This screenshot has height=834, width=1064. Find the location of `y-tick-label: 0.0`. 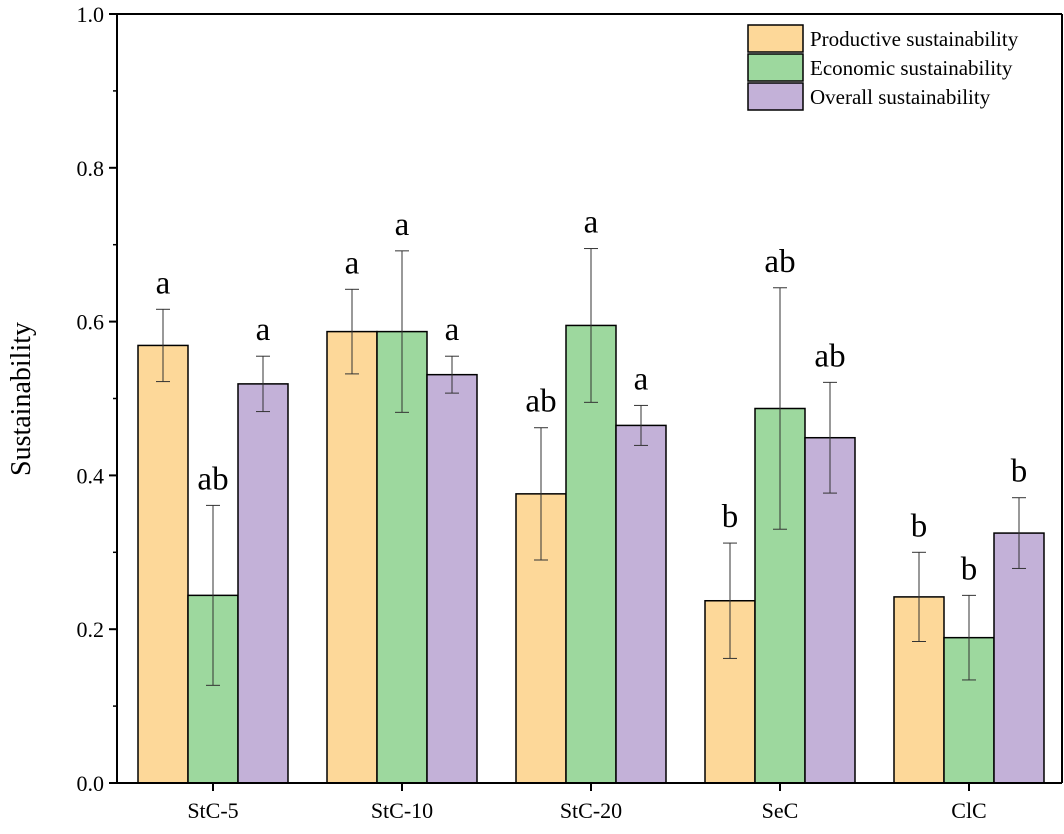

y-tick-label: 0.0 is located at coordinates (91, 783).